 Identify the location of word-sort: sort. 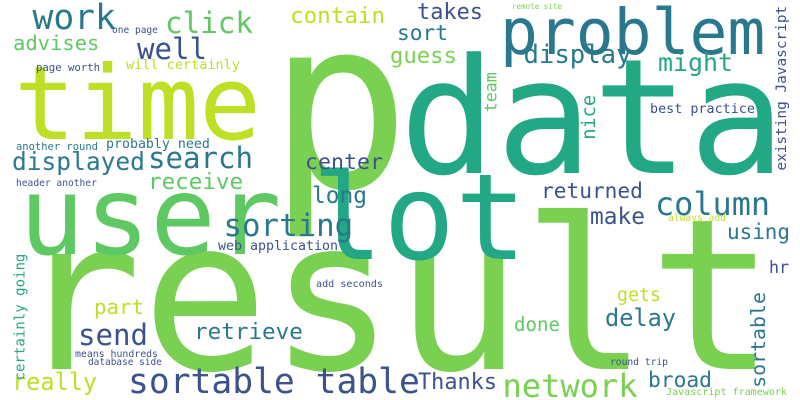
(422, 32).